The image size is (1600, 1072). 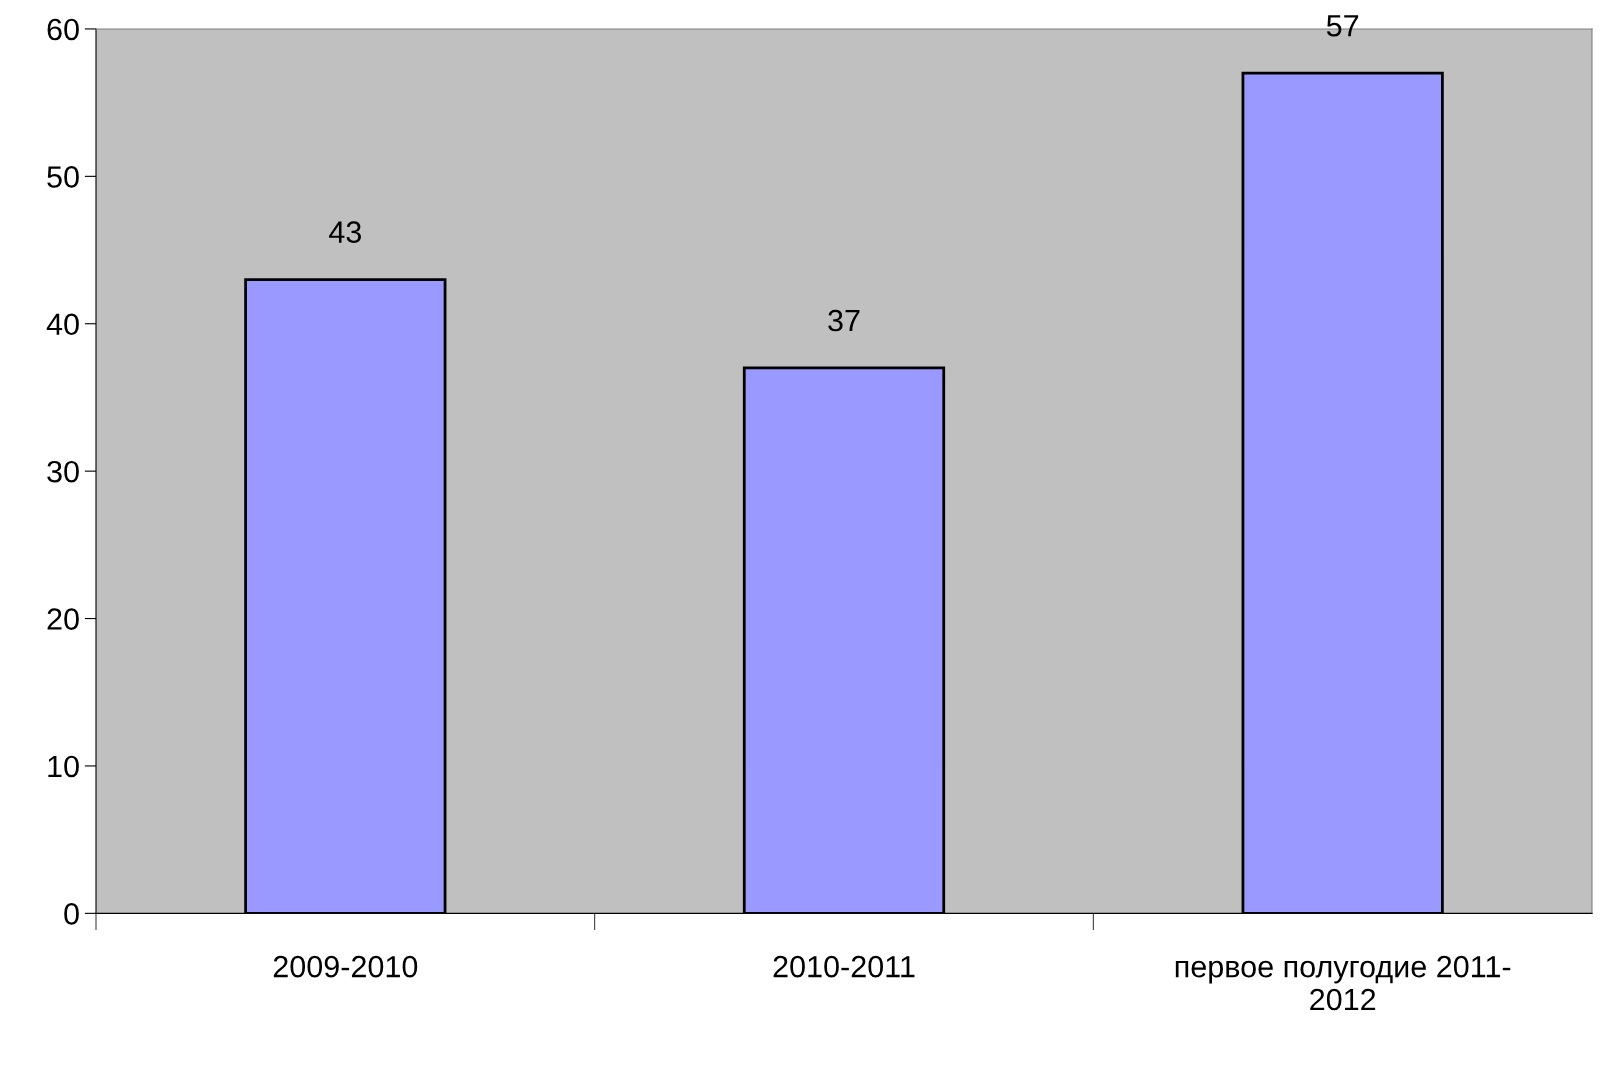 What do you see at coordinates (63, 471) in the screenshot?
I see `y-tick-label: 30` at bounding box center [63, 471].